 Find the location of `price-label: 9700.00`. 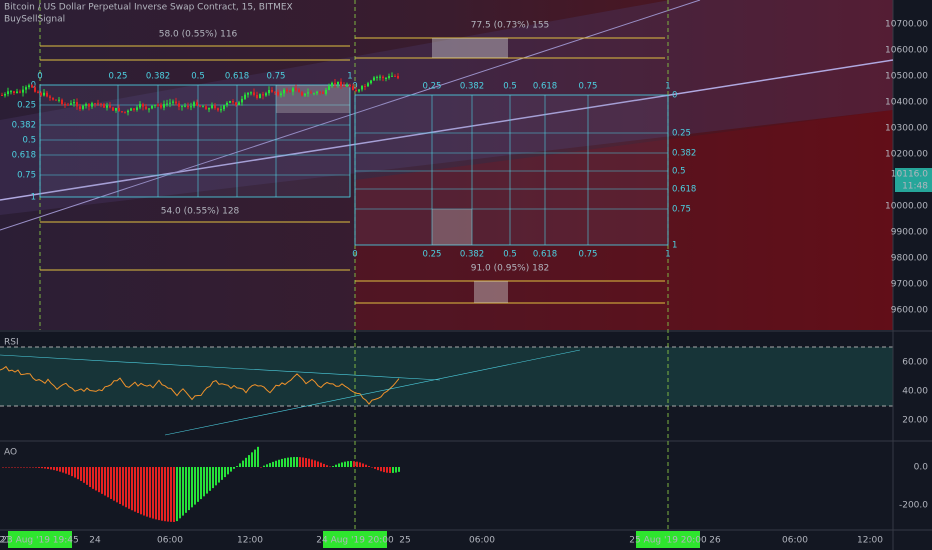

price-label: 9700.00 is located at coordinates (909, 285).